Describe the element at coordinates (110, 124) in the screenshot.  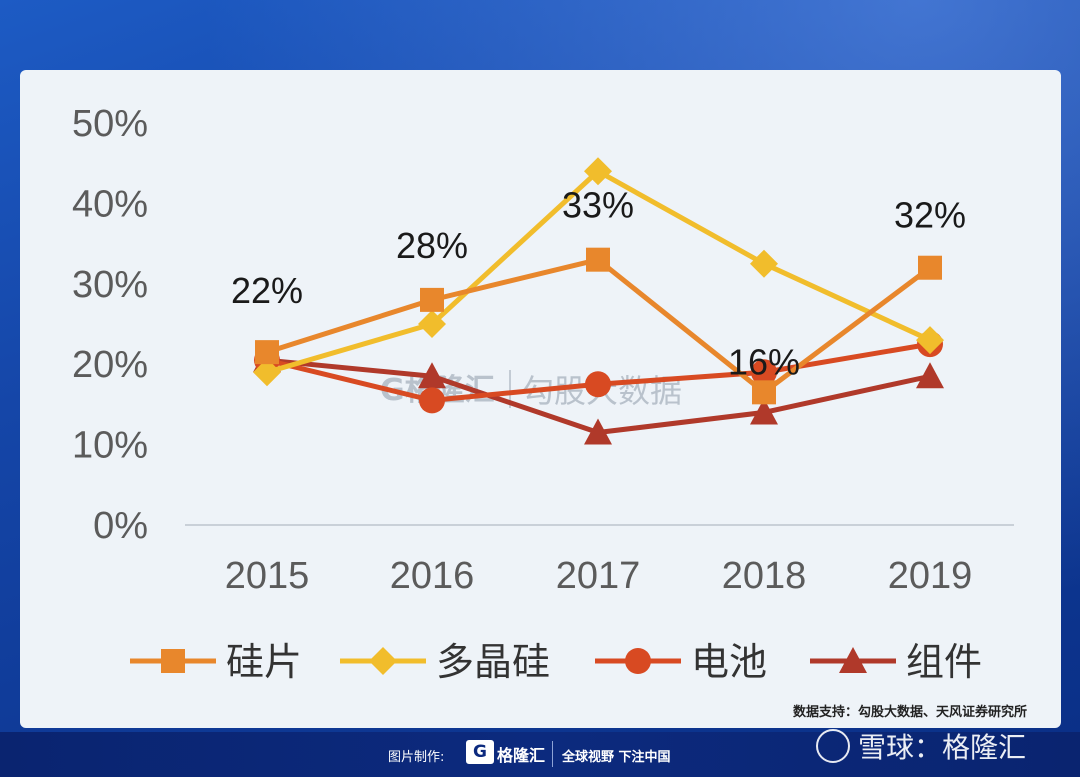
I see `y-tick-label: 50%` at that location.